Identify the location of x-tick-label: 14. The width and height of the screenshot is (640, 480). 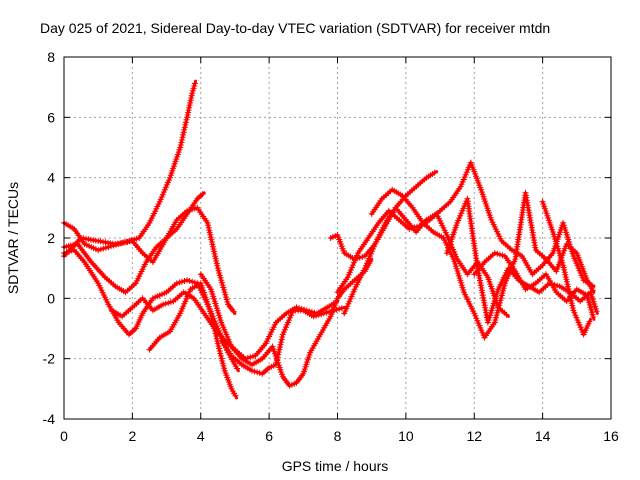
(543, 436).